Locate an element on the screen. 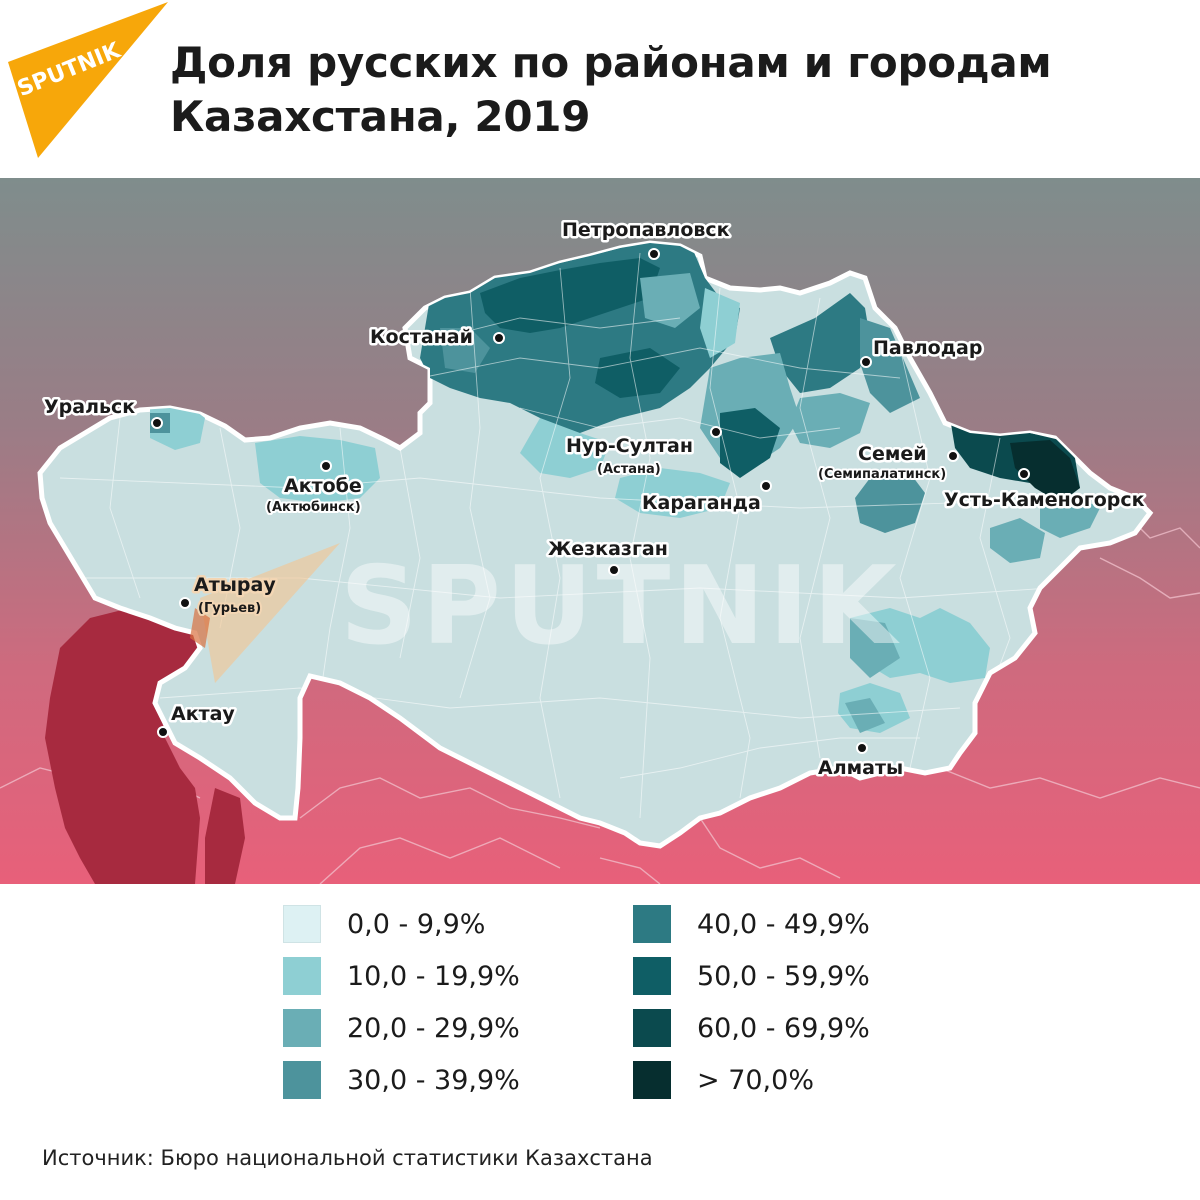  legend-item: 30,0 - 39,9% is located at coordinates (401, 1080).